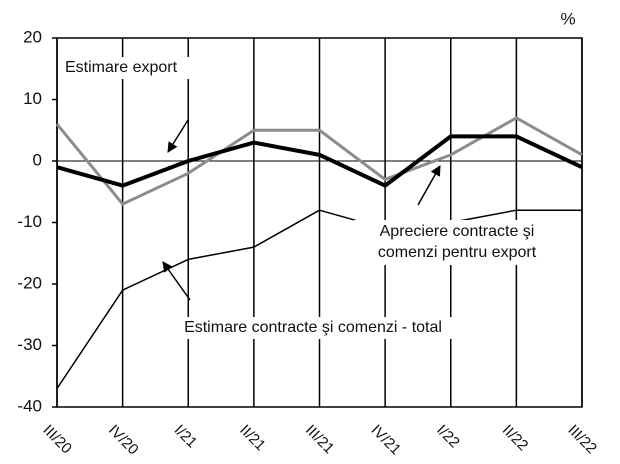 The image size is (620, 464). I want to click on series-line, so click(319, 161).